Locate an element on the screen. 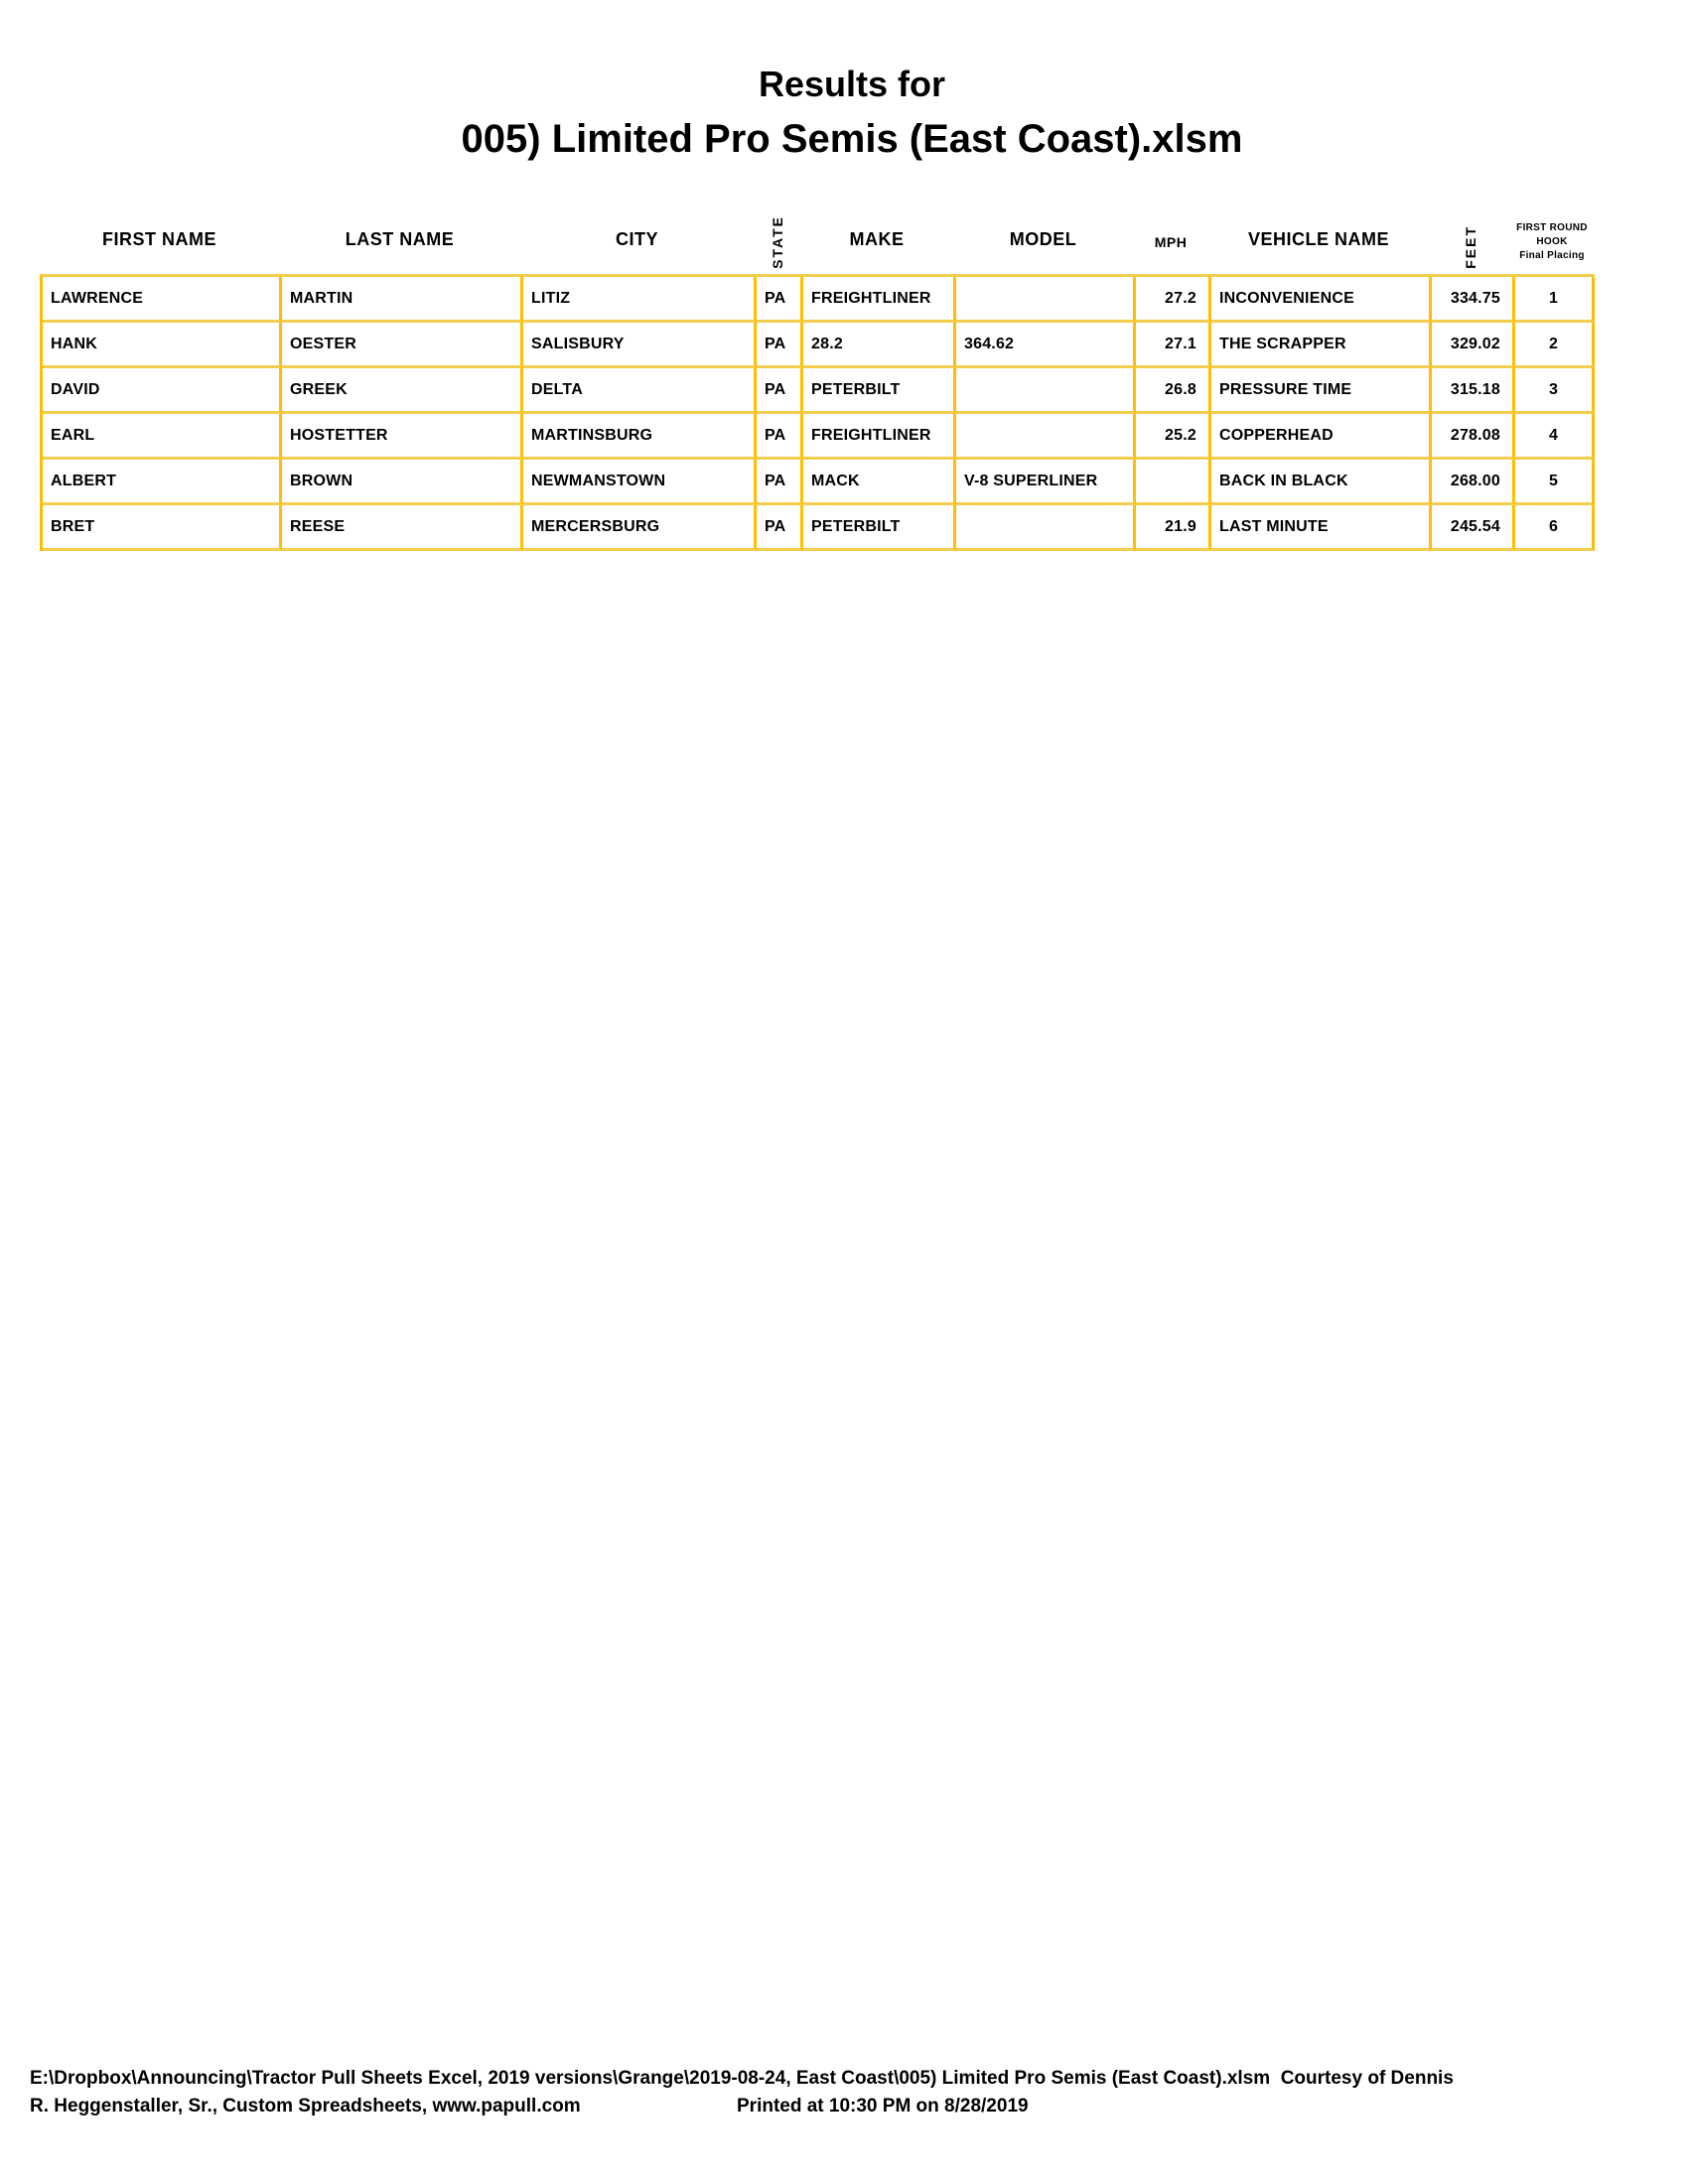 The image size is (1688, 2184). page-subtitle-filename: 005) Limited Pro Semis (East Coast).xlsm is located at coordinates (852, 139).